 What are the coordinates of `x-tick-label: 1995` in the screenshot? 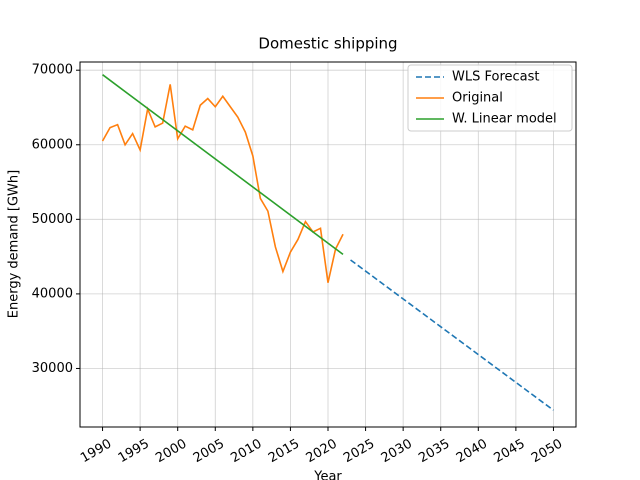 It's located at (134, 452).